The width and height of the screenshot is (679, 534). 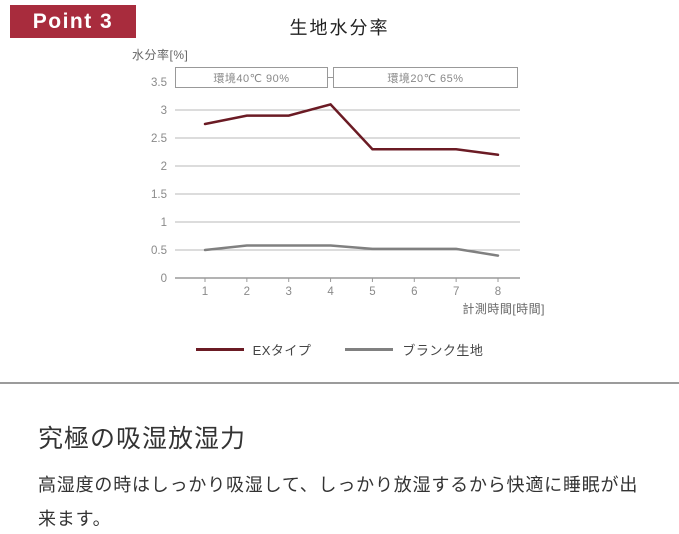 I want to click on legend-label: ブランク生地, so click(x=443, y=350).